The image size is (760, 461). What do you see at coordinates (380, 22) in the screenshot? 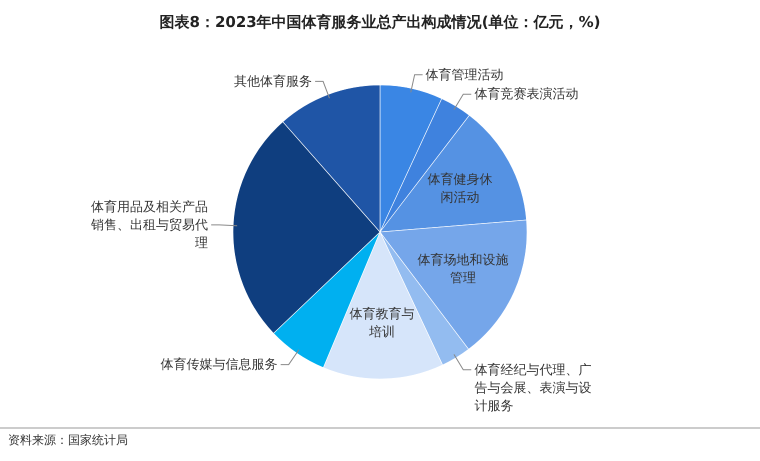
I see `chart-title: 图表8：2023年中国体育服务业总产出构成情况(单位：亿元，%)` at bounding box center [380, 22].